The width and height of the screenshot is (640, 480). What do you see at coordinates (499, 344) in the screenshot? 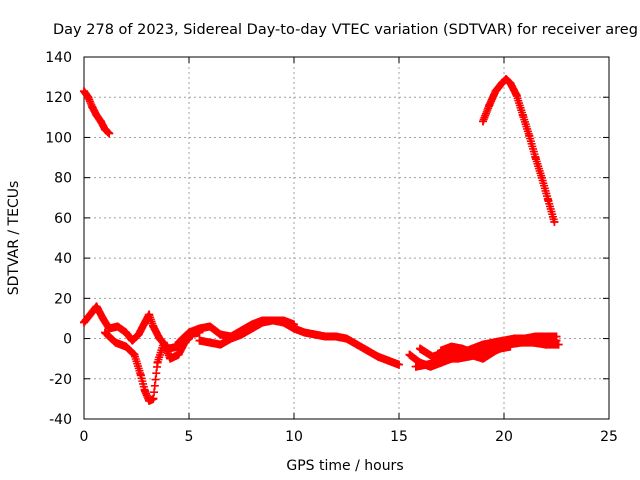
I see `series-satellite-j` at bounding box center [499, 344].